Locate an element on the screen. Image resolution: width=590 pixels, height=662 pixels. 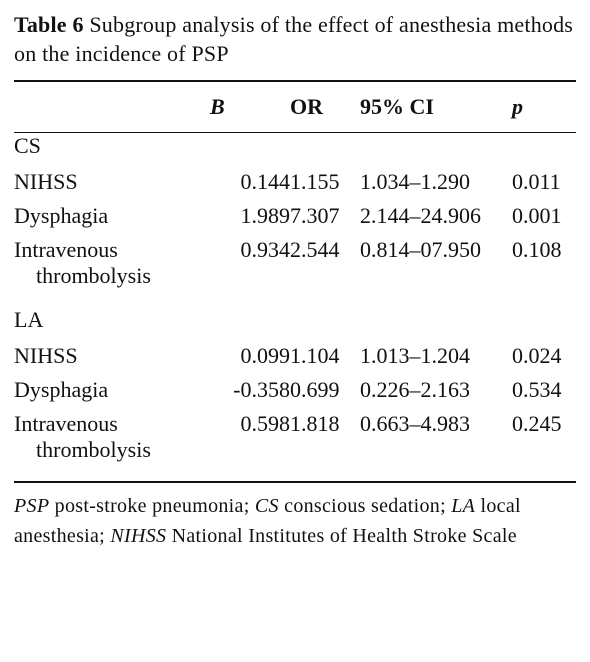
footnote-nihss-abbr: NIHSS is located at coordinates (138, 536).